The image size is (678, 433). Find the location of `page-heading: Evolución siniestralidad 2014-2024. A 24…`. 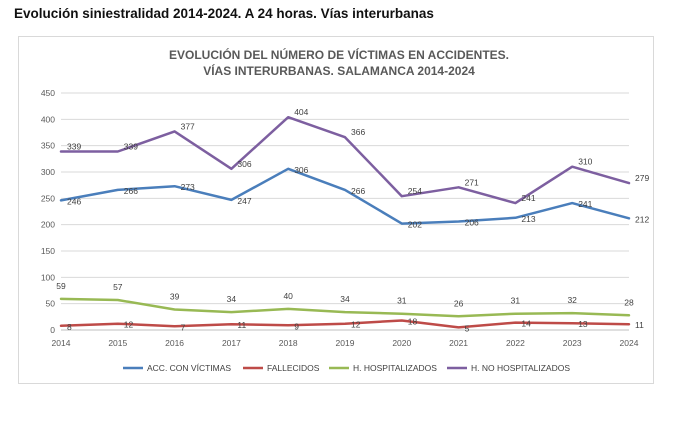

page-heading: Evolución siniestralidad 2014-2024. A 24… is located at coordinates (224, 13).